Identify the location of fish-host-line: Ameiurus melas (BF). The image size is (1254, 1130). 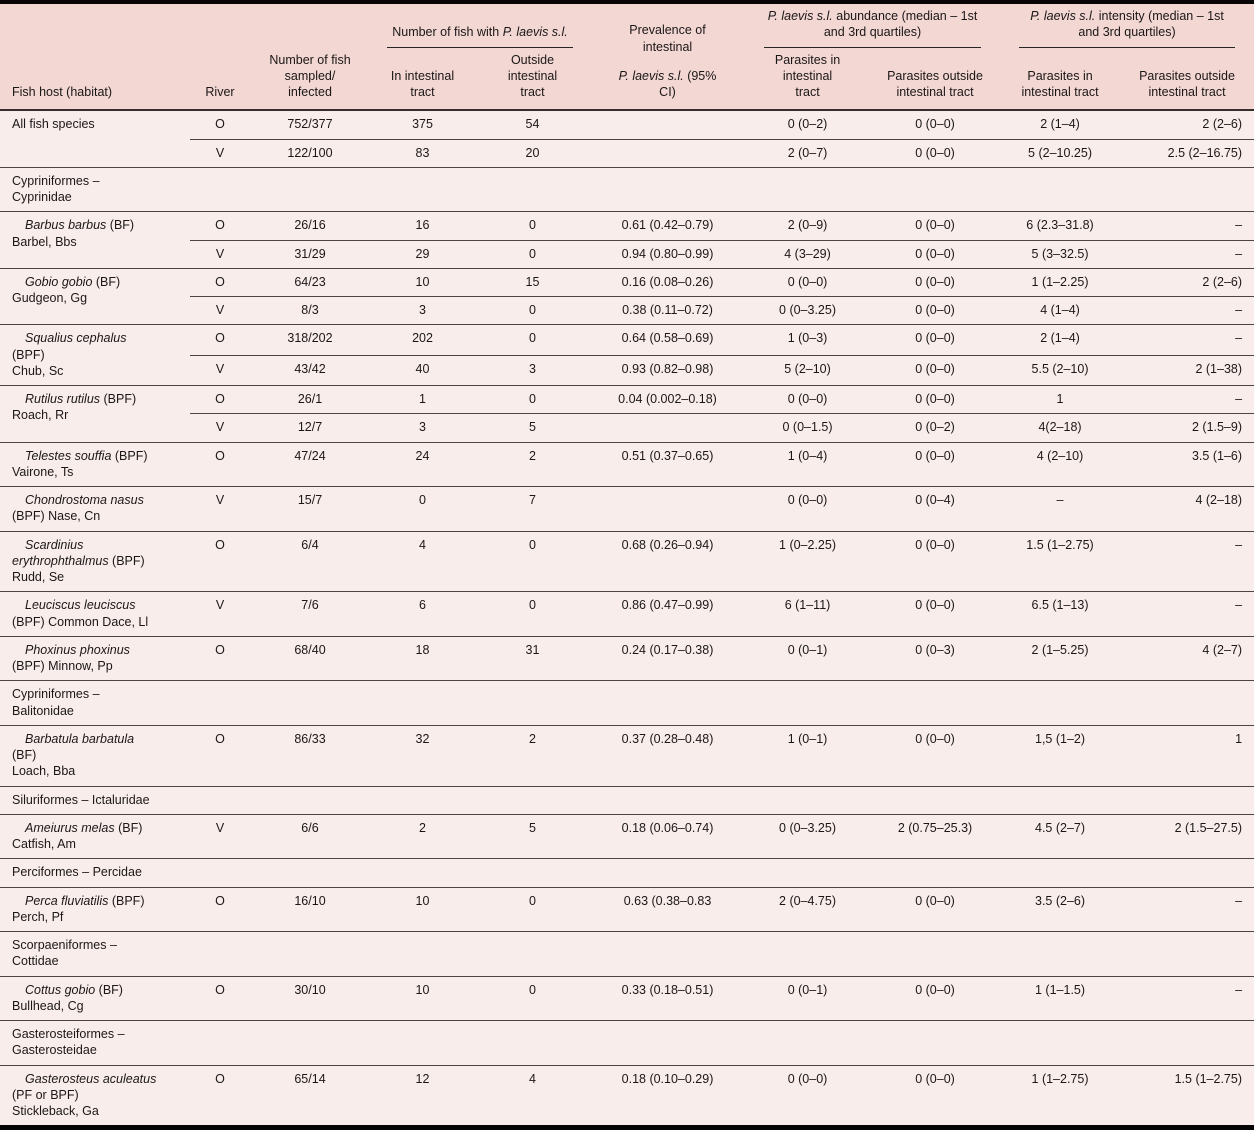
(99, 828).